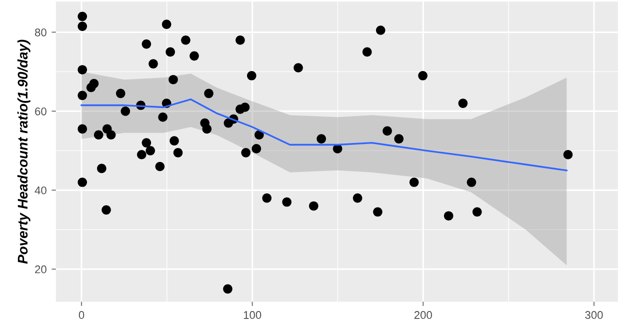 The height and width of the screenshot is (321, 621). Describe the element at coordinates (40, 111) in the screenshot. I see `y-tick-label: 60` at that location.